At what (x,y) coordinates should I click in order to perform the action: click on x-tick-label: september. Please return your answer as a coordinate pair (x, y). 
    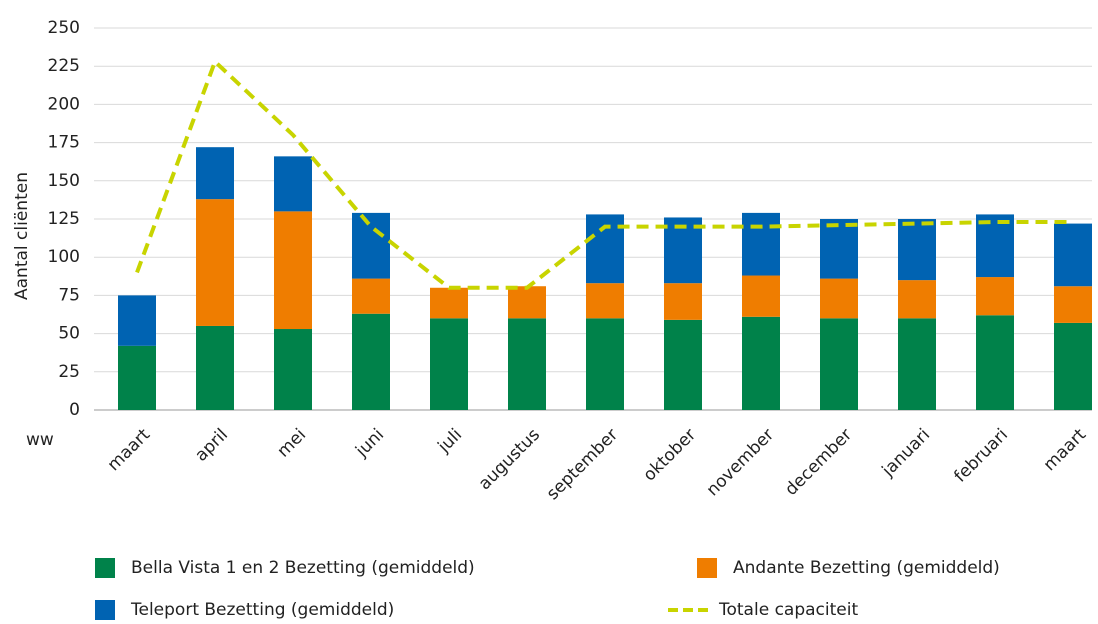
    Looking at the image, I should click on (582, 464).